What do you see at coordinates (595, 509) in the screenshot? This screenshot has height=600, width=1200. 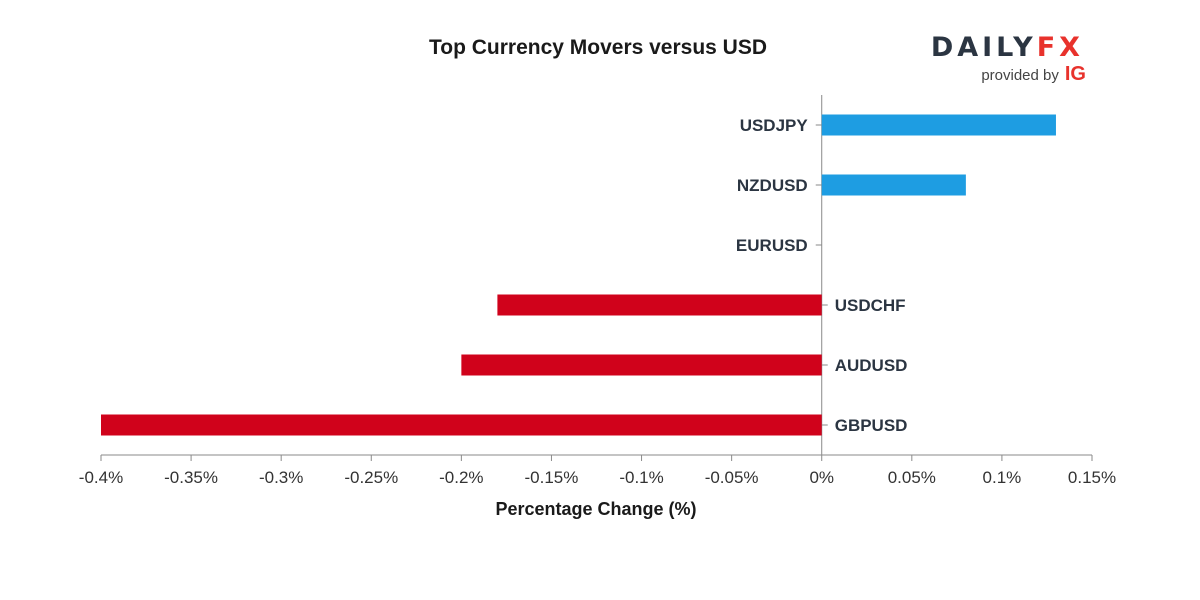 I see `x-axis-title: Percentage Change (%)` at bounding box center [595, 509].